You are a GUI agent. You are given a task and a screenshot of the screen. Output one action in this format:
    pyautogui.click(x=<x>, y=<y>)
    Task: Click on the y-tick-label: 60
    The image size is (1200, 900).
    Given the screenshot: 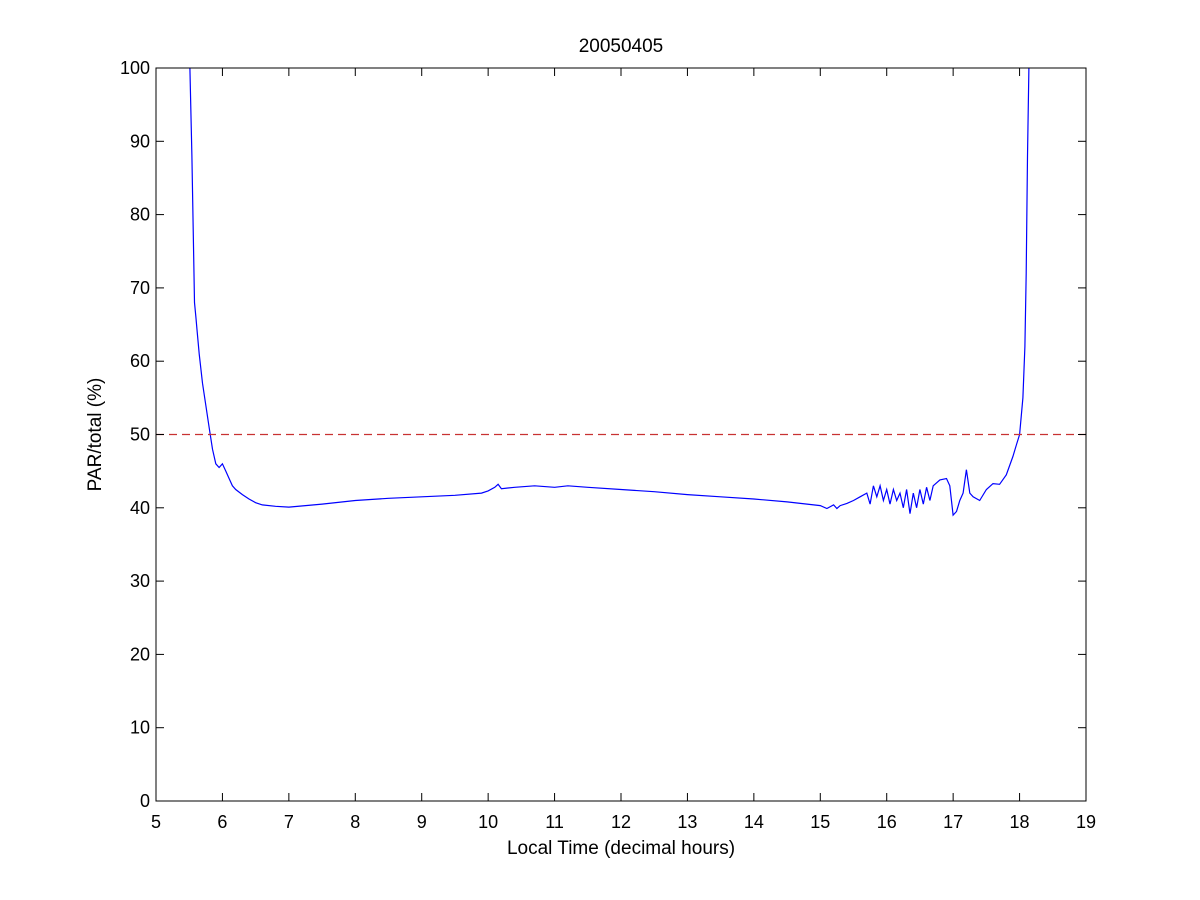 What is the action you would take?
    pyautogui.click(x=140, y=361)
    